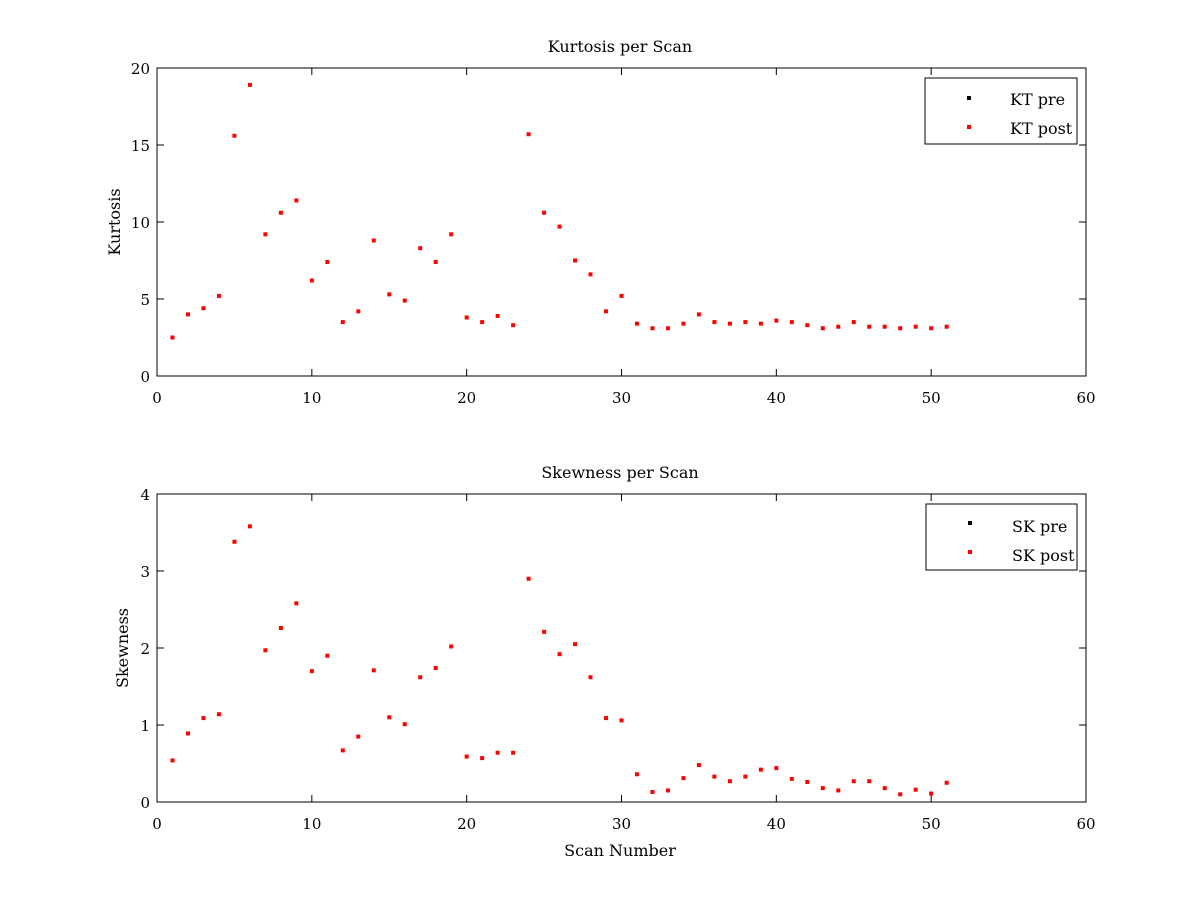  I want to click on kurtosis-legend: KT pre KT post, so click(1001, 111).